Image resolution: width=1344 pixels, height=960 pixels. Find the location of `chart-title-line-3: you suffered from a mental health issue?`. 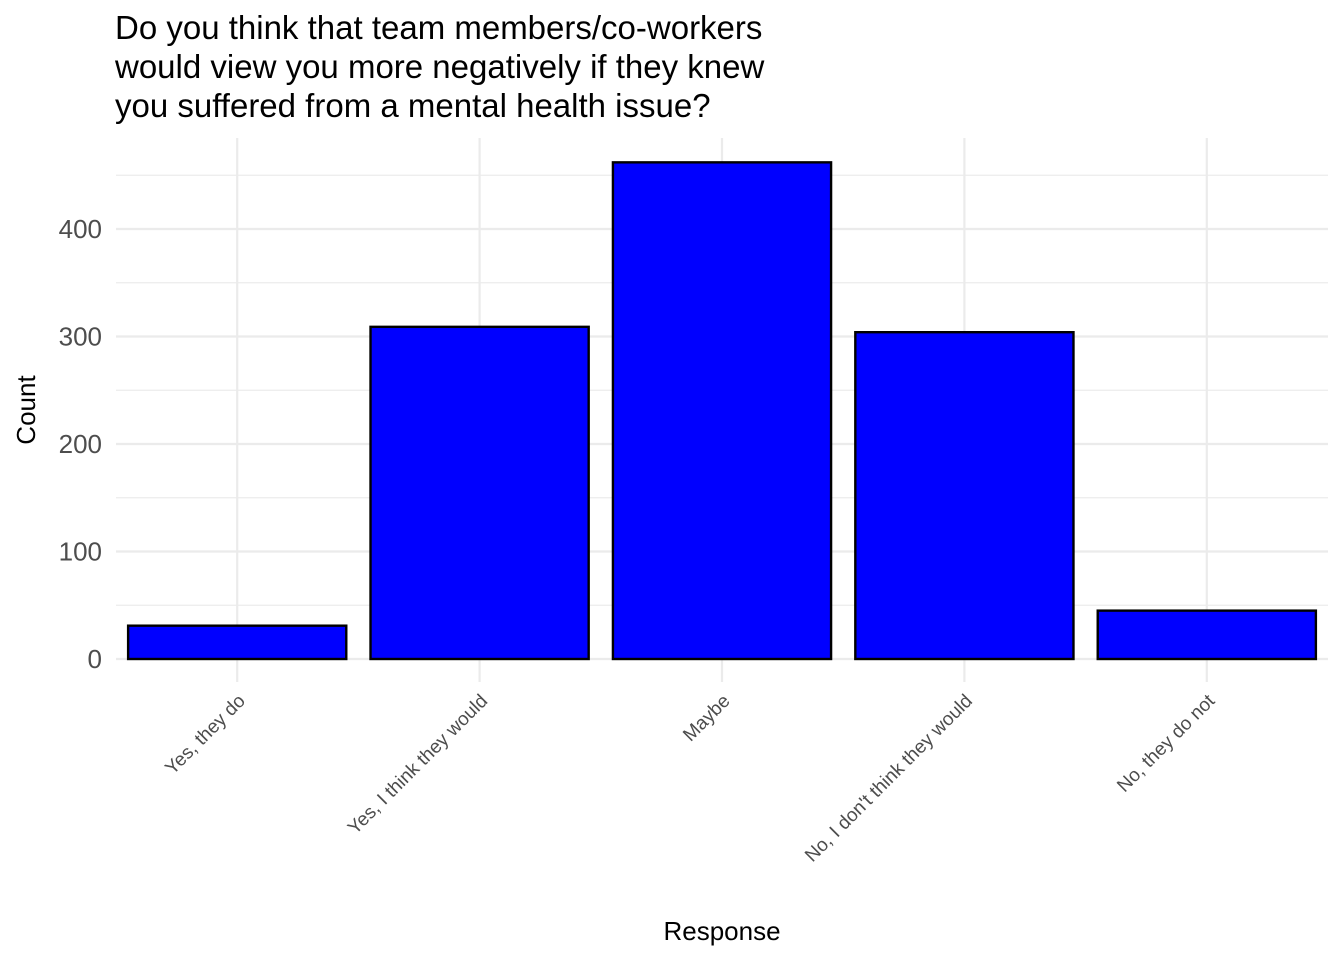

chart-title-line-3: you suffered from a mental health issue? is located at coordinates (413, 105).